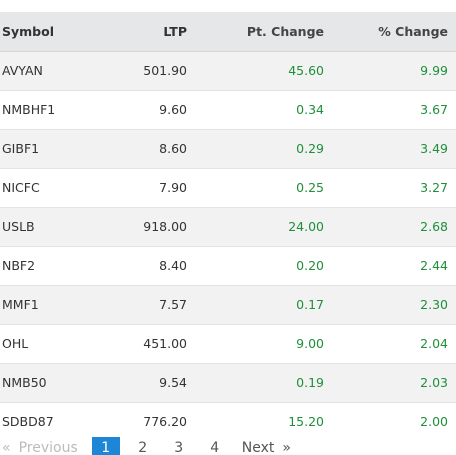 Image resolution: width=456 pixels, height=455 pixels. I want to click on table-row: SDBD87 776.20 15.20 2.00, so click(228, 421).